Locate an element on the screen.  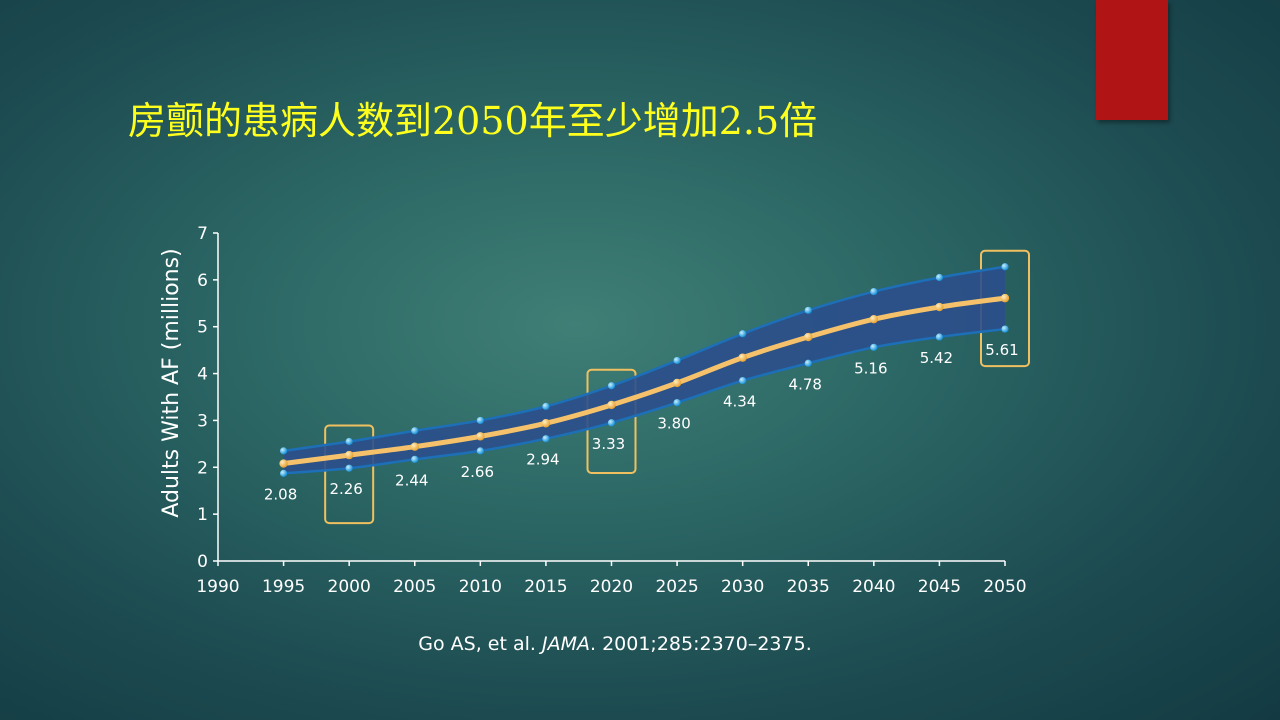
median-point-2040 is located at coordinates (874, 319).